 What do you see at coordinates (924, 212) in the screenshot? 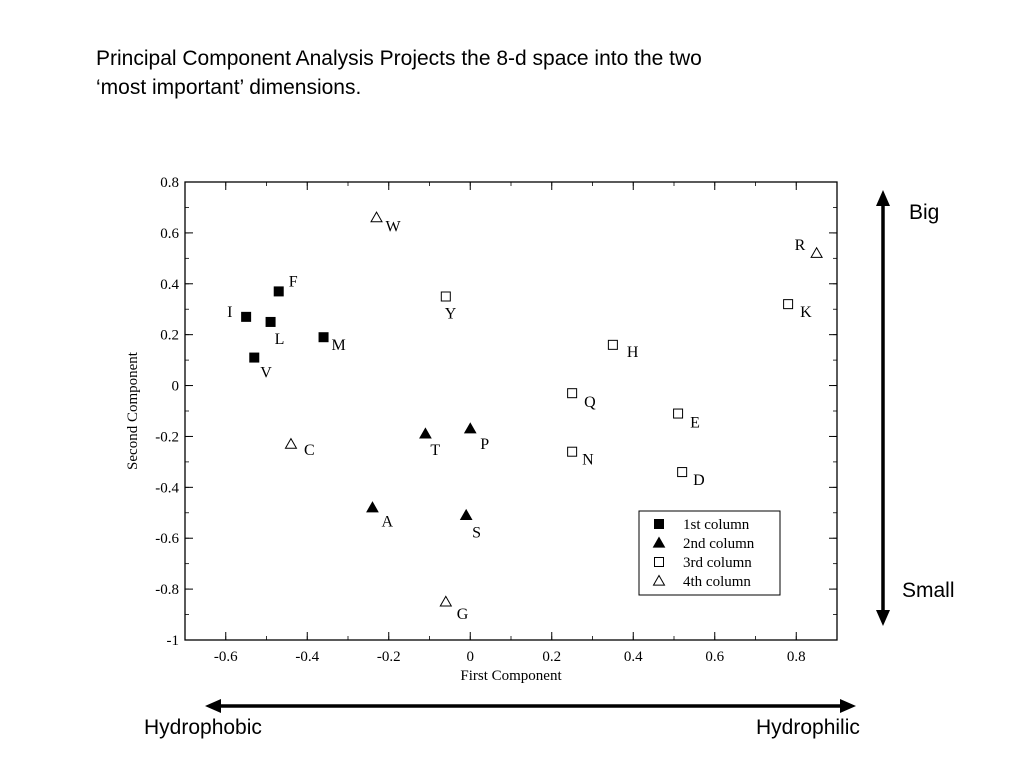
I see `big-label: Big` at bounding box center [924, 212].